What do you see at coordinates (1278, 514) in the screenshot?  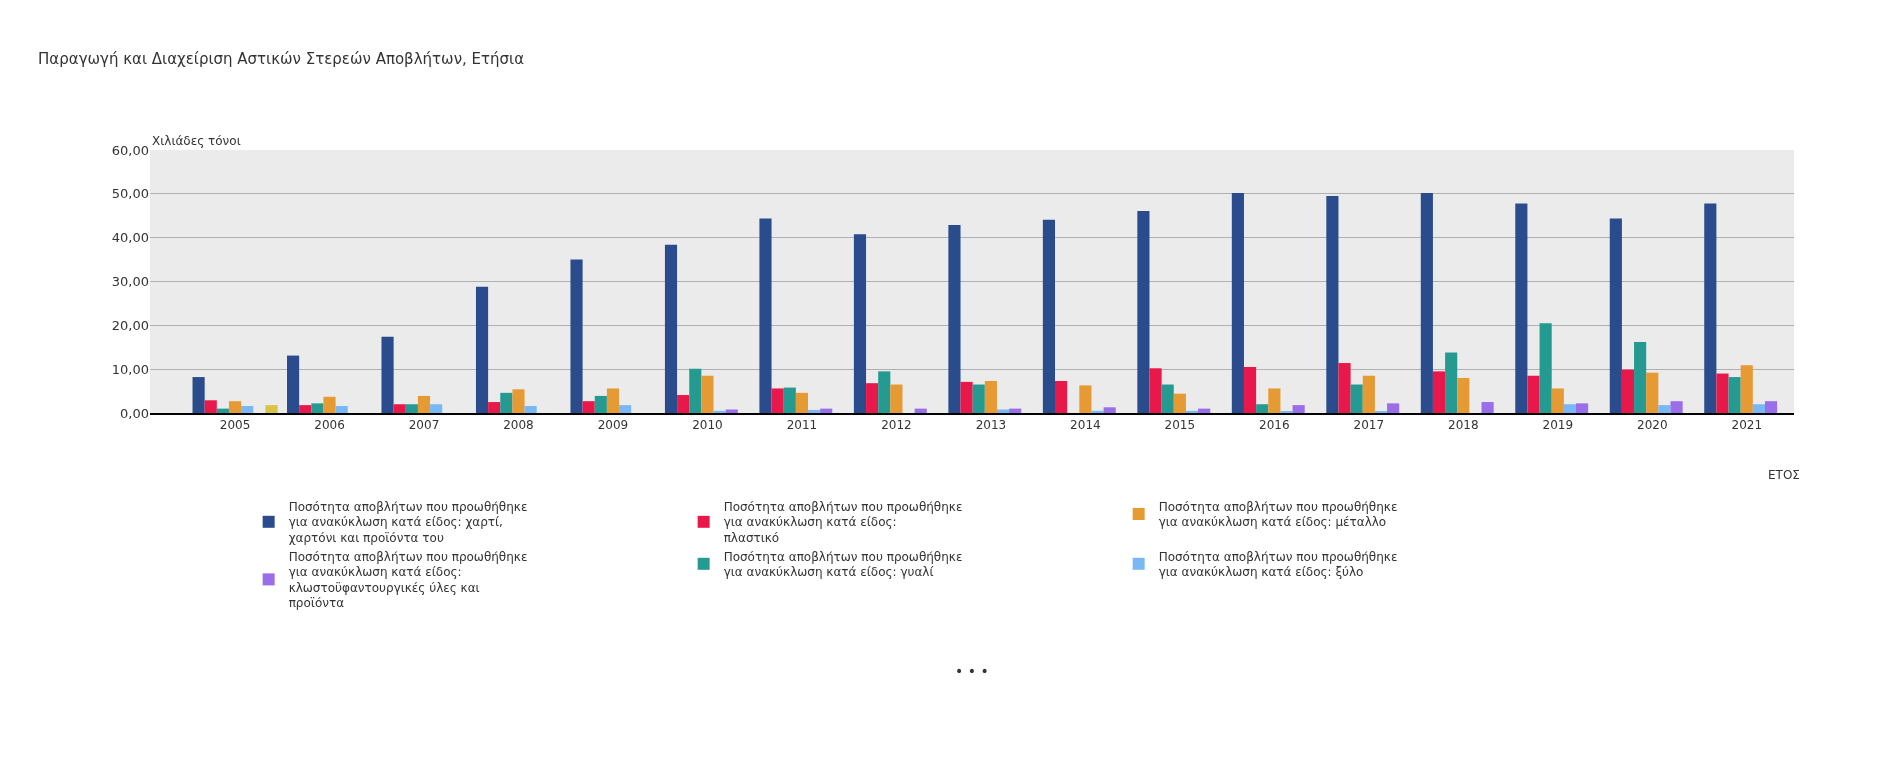 I see `legend-label: Ποσότητα αποβλήτων που προωθήθηκε για ανακύκλωση κατά είδος: μέταλλο` at bounding box center [1278, 514].